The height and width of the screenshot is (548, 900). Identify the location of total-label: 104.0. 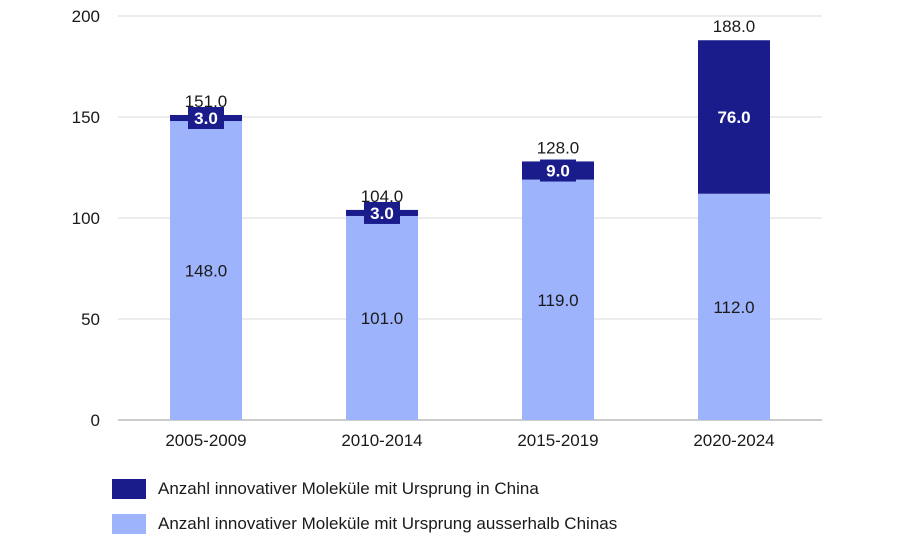
(382, 196).